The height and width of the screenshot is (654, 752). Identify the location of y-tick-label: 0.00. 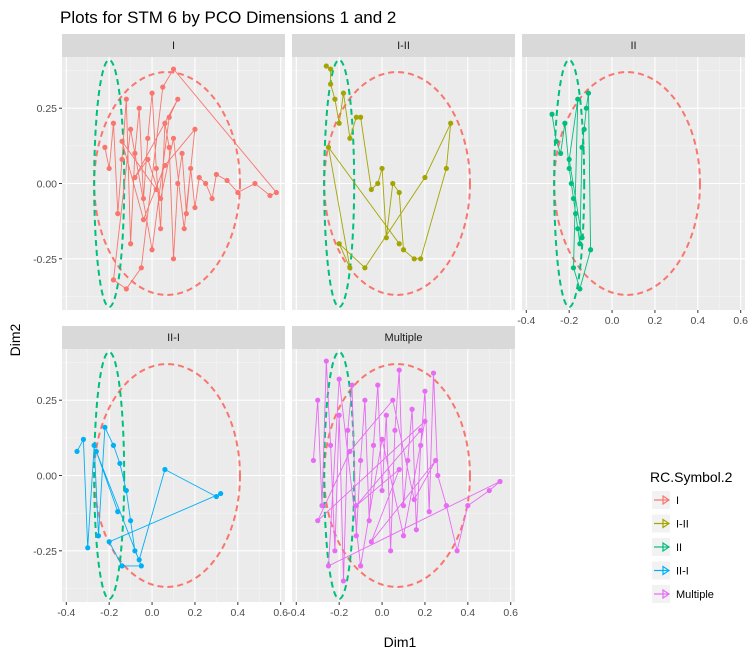
(47, 477).